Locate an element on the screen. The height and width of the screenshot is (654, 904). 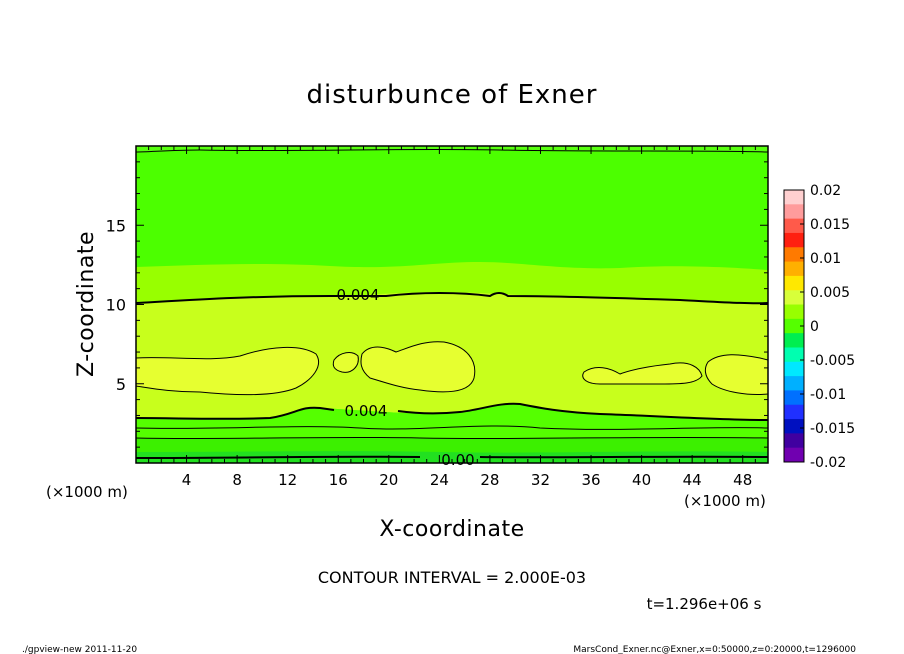
contour-line-0004-lower is located at coordinates (452, 411).